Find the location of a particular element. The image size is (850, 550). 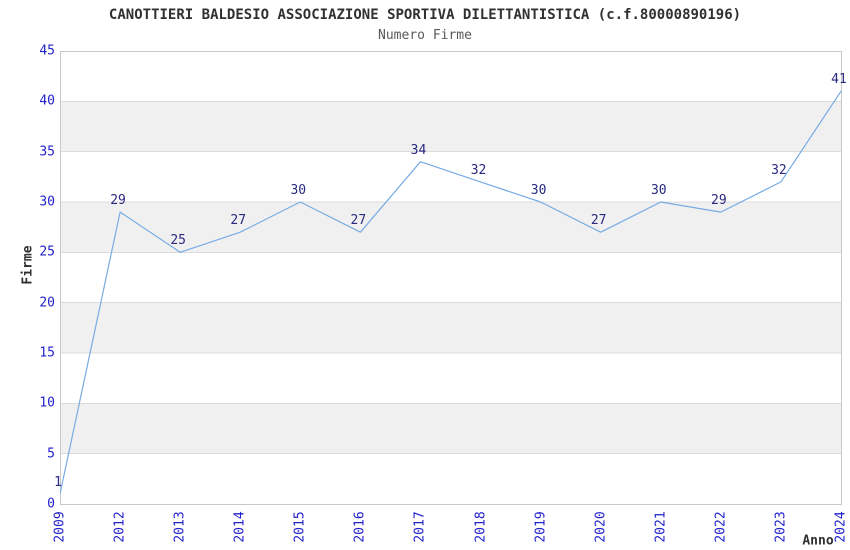

y-tick-label: 20 is located at coordinates (47, 303).